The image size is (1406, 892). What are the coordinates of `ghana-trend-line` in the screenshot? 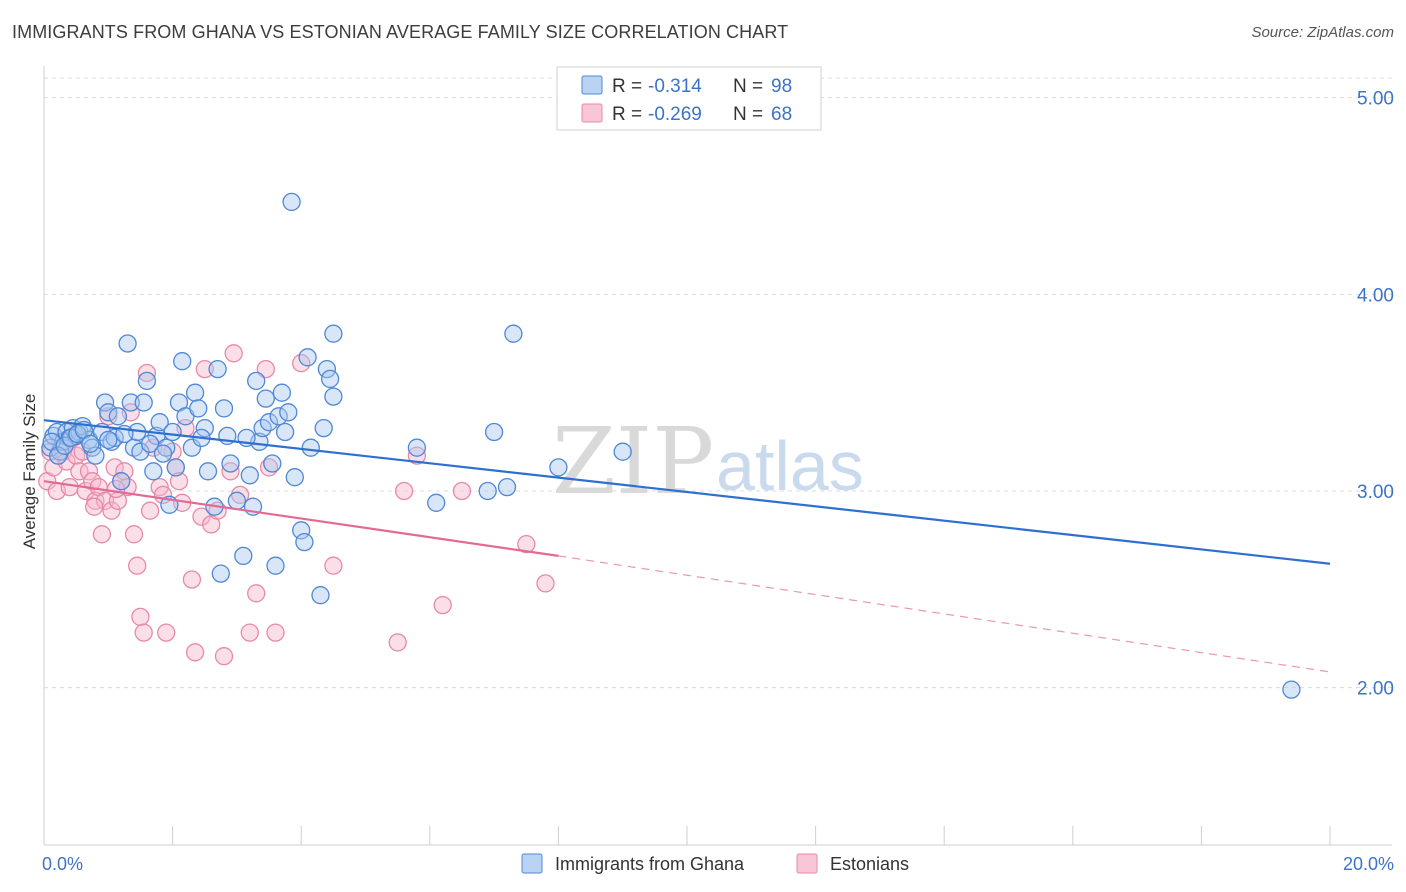 It's located at (687, 492).